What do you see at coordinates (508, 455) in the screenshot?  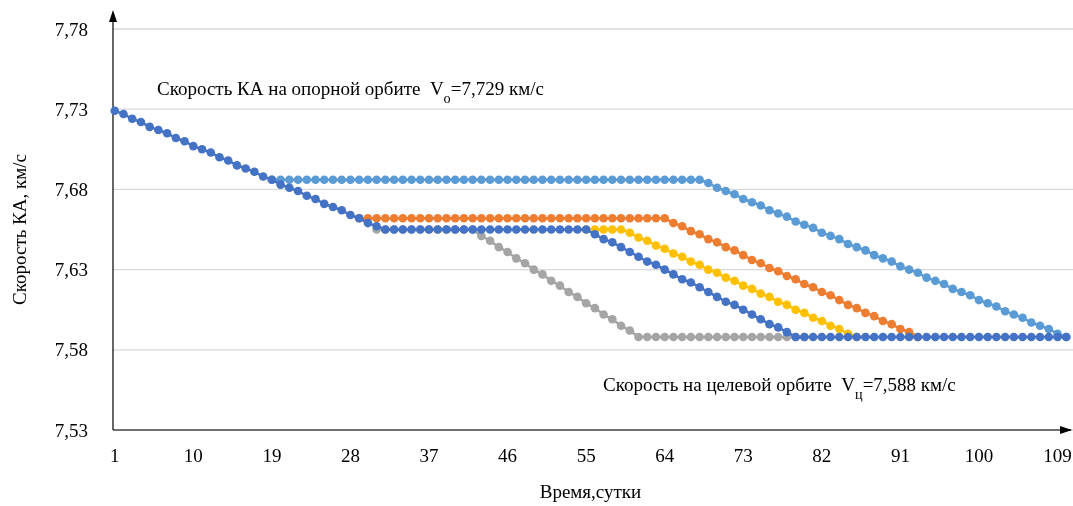 I see `x-tick-label: 46` at bounding box center [508, 455].